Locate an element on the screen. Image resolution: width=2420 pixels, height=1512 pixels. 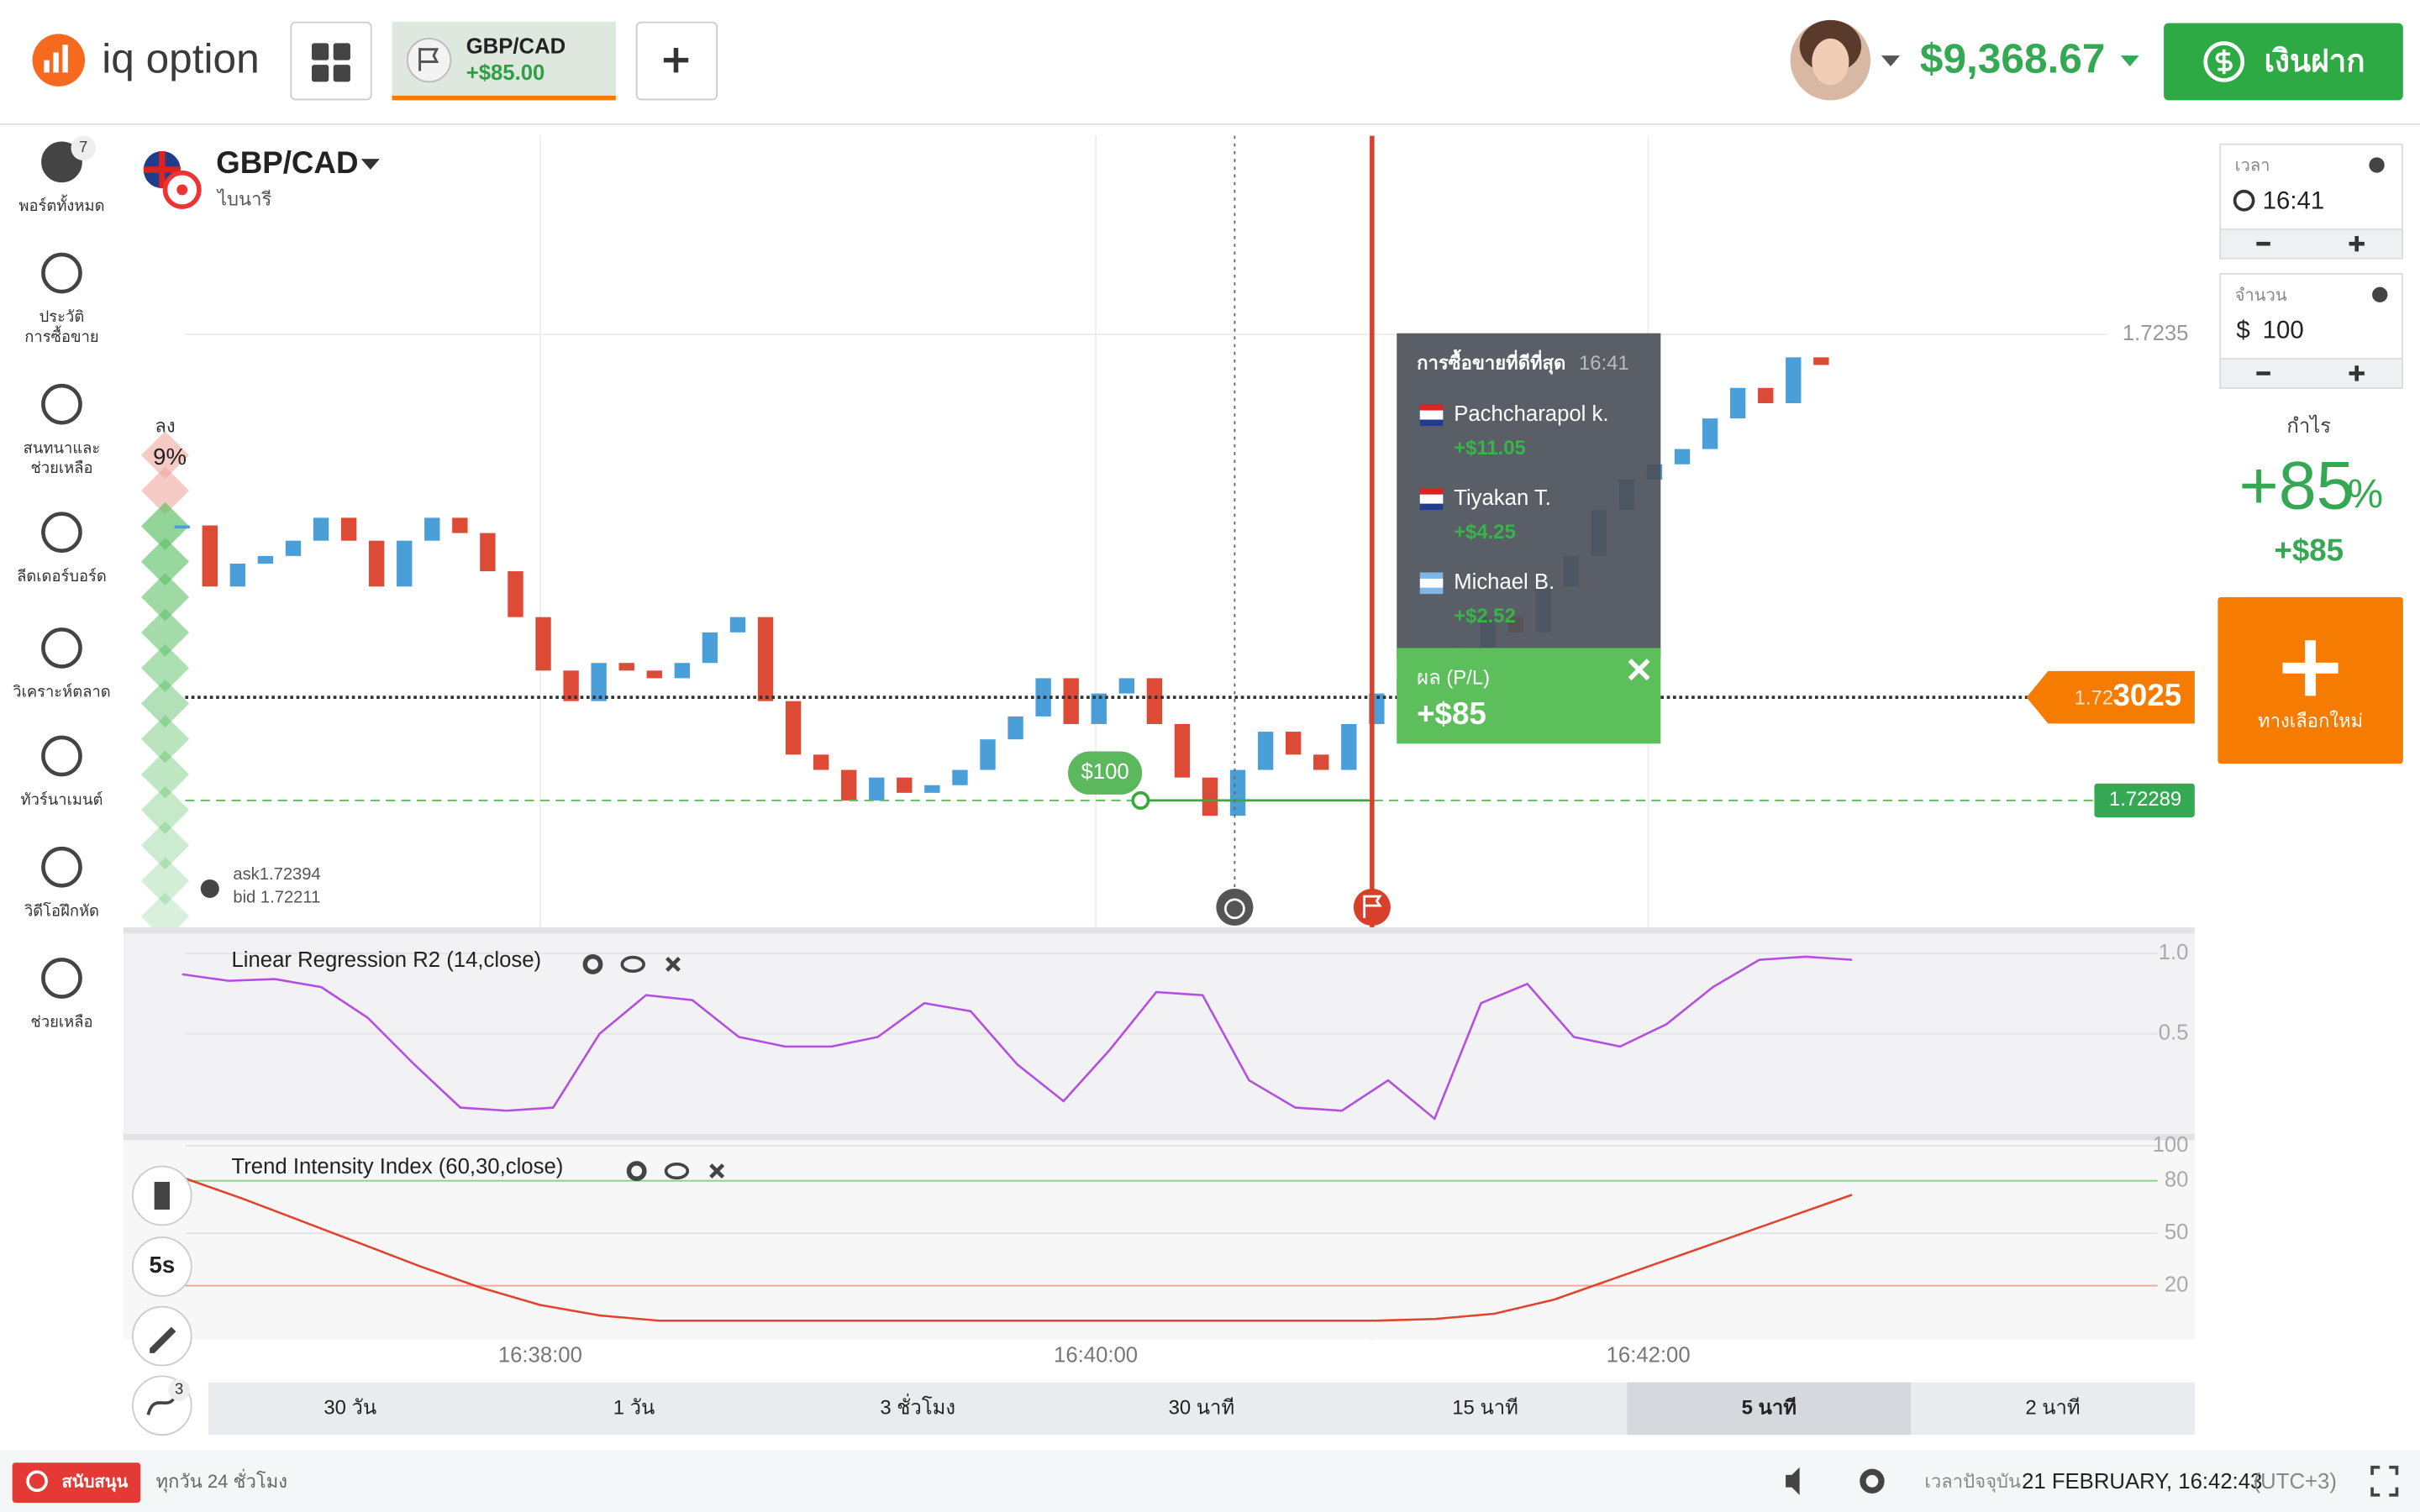
sentiment-down: 9% is located at coordinates (170, 457).